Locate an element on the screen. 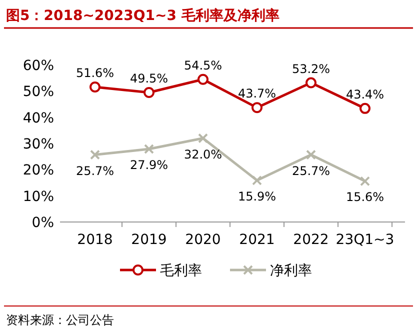 This screenshot has height=336, width=417. data-label: 53.2% is located at coordinates (311, 69).